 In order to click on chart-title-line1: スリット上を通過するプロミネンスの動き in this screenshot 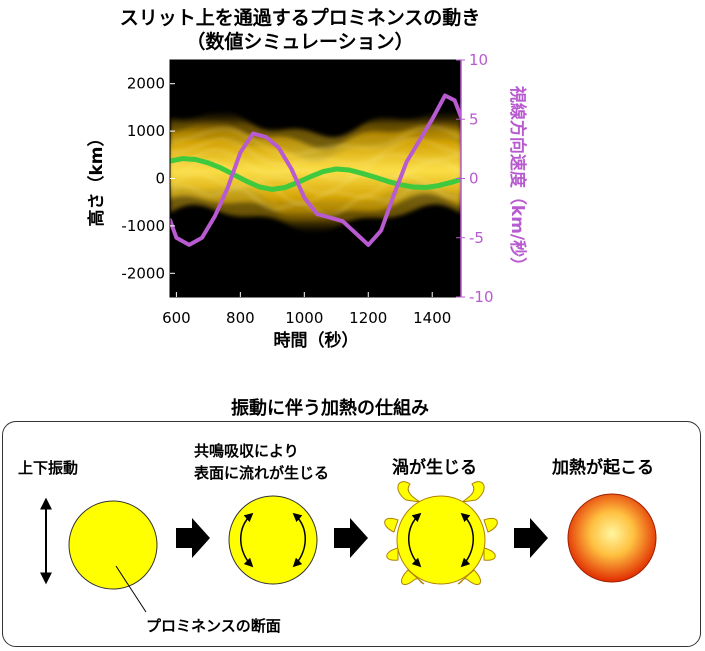, I will do `click(300, 18)`.